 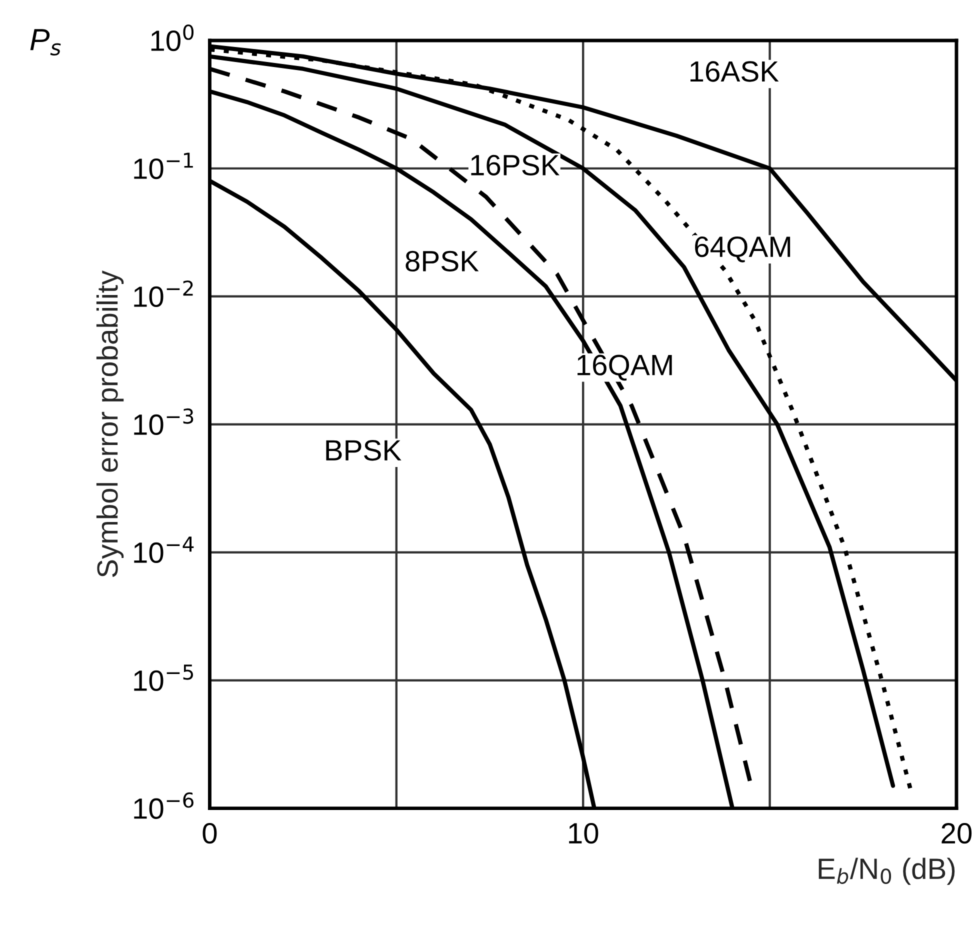 I want to click on y-tick-label: 10$^{−3}$, so click(x=164, y=422).